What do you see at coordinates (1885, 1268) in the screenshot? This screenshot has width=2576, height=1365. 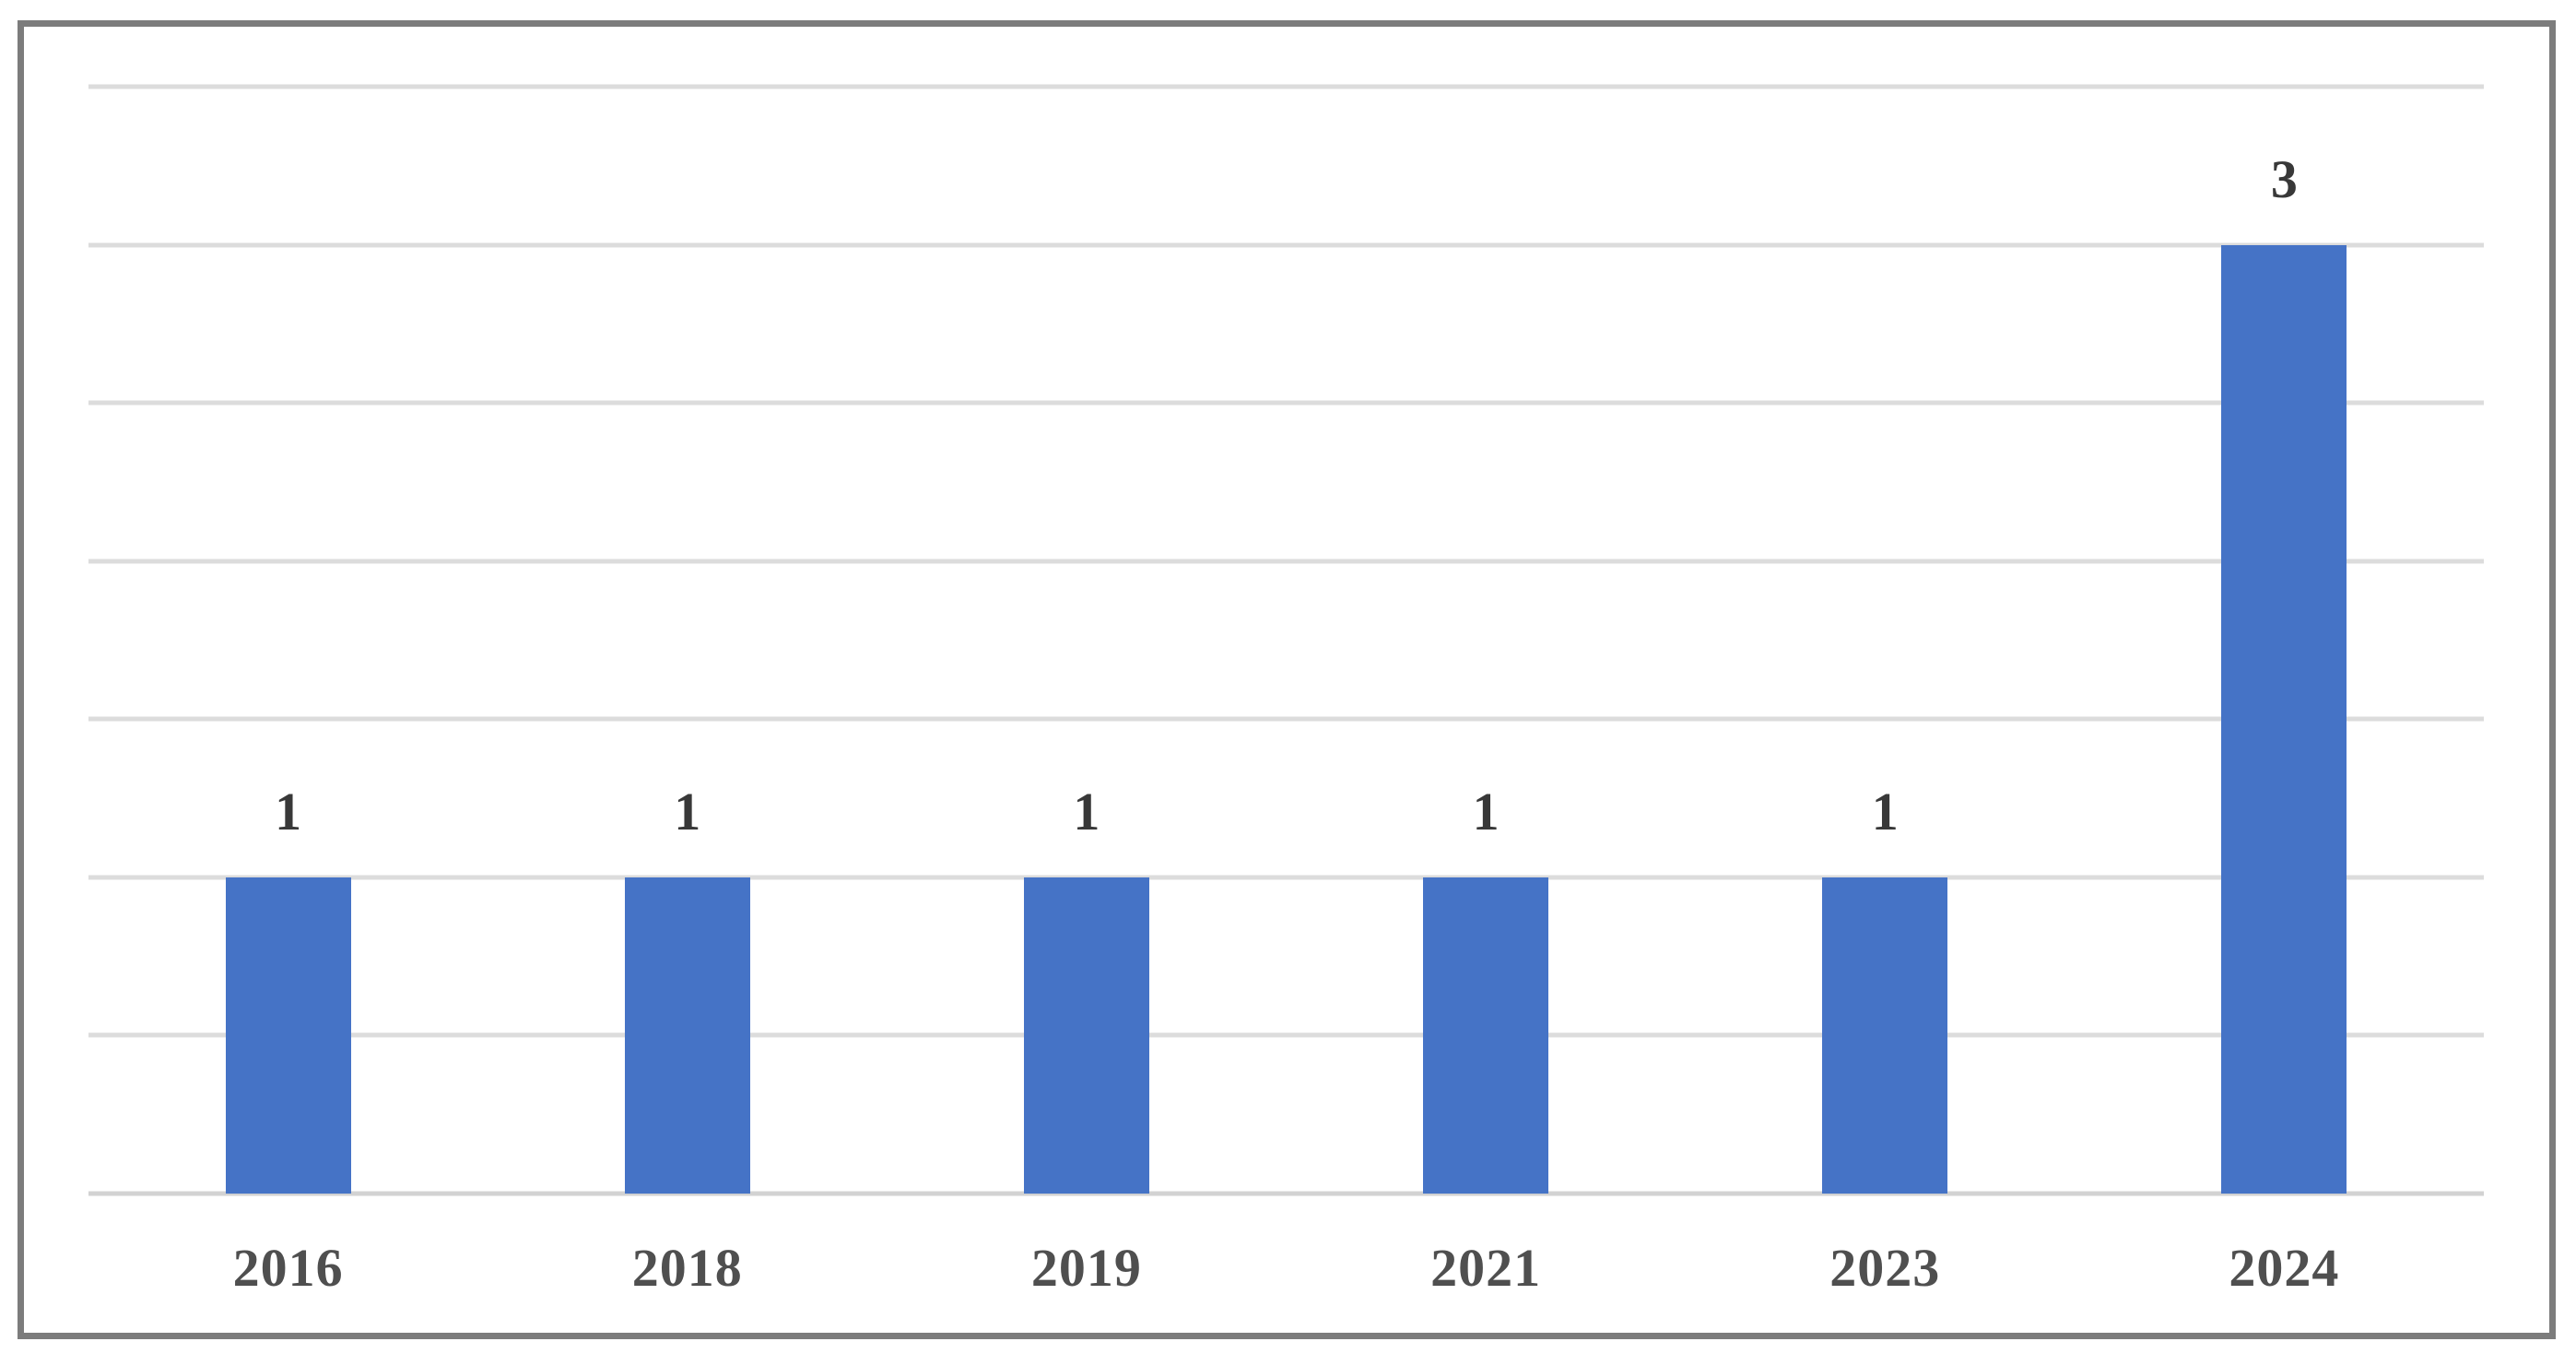 I see `x-axis-label-2023: 2023` at bounding box center [1885, 1268].